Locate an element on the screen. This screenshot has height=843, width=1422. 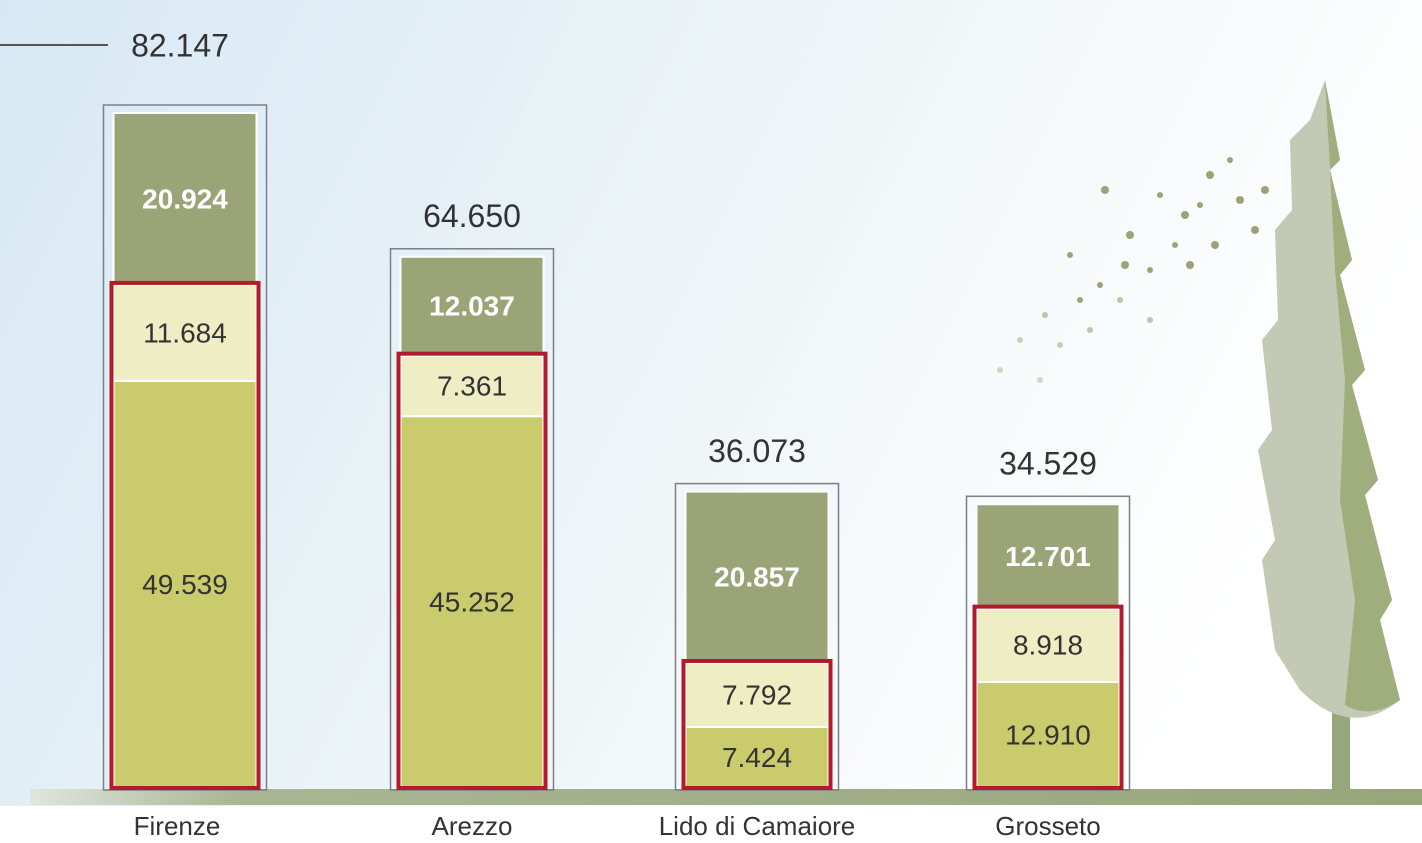
category-label: Arezzo is located at coordinates (472, 826).